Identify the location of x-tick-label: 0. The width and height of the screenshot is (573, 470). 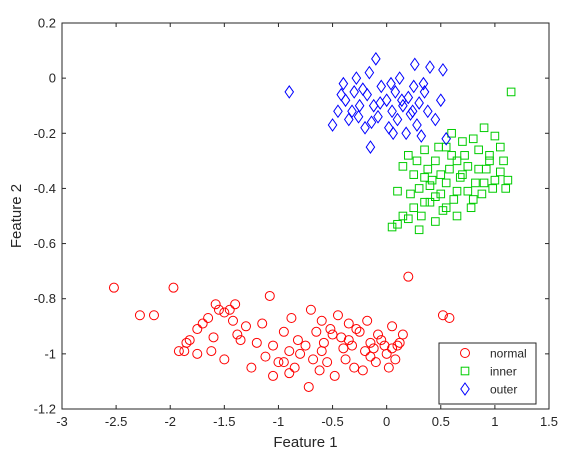
(386, 421).